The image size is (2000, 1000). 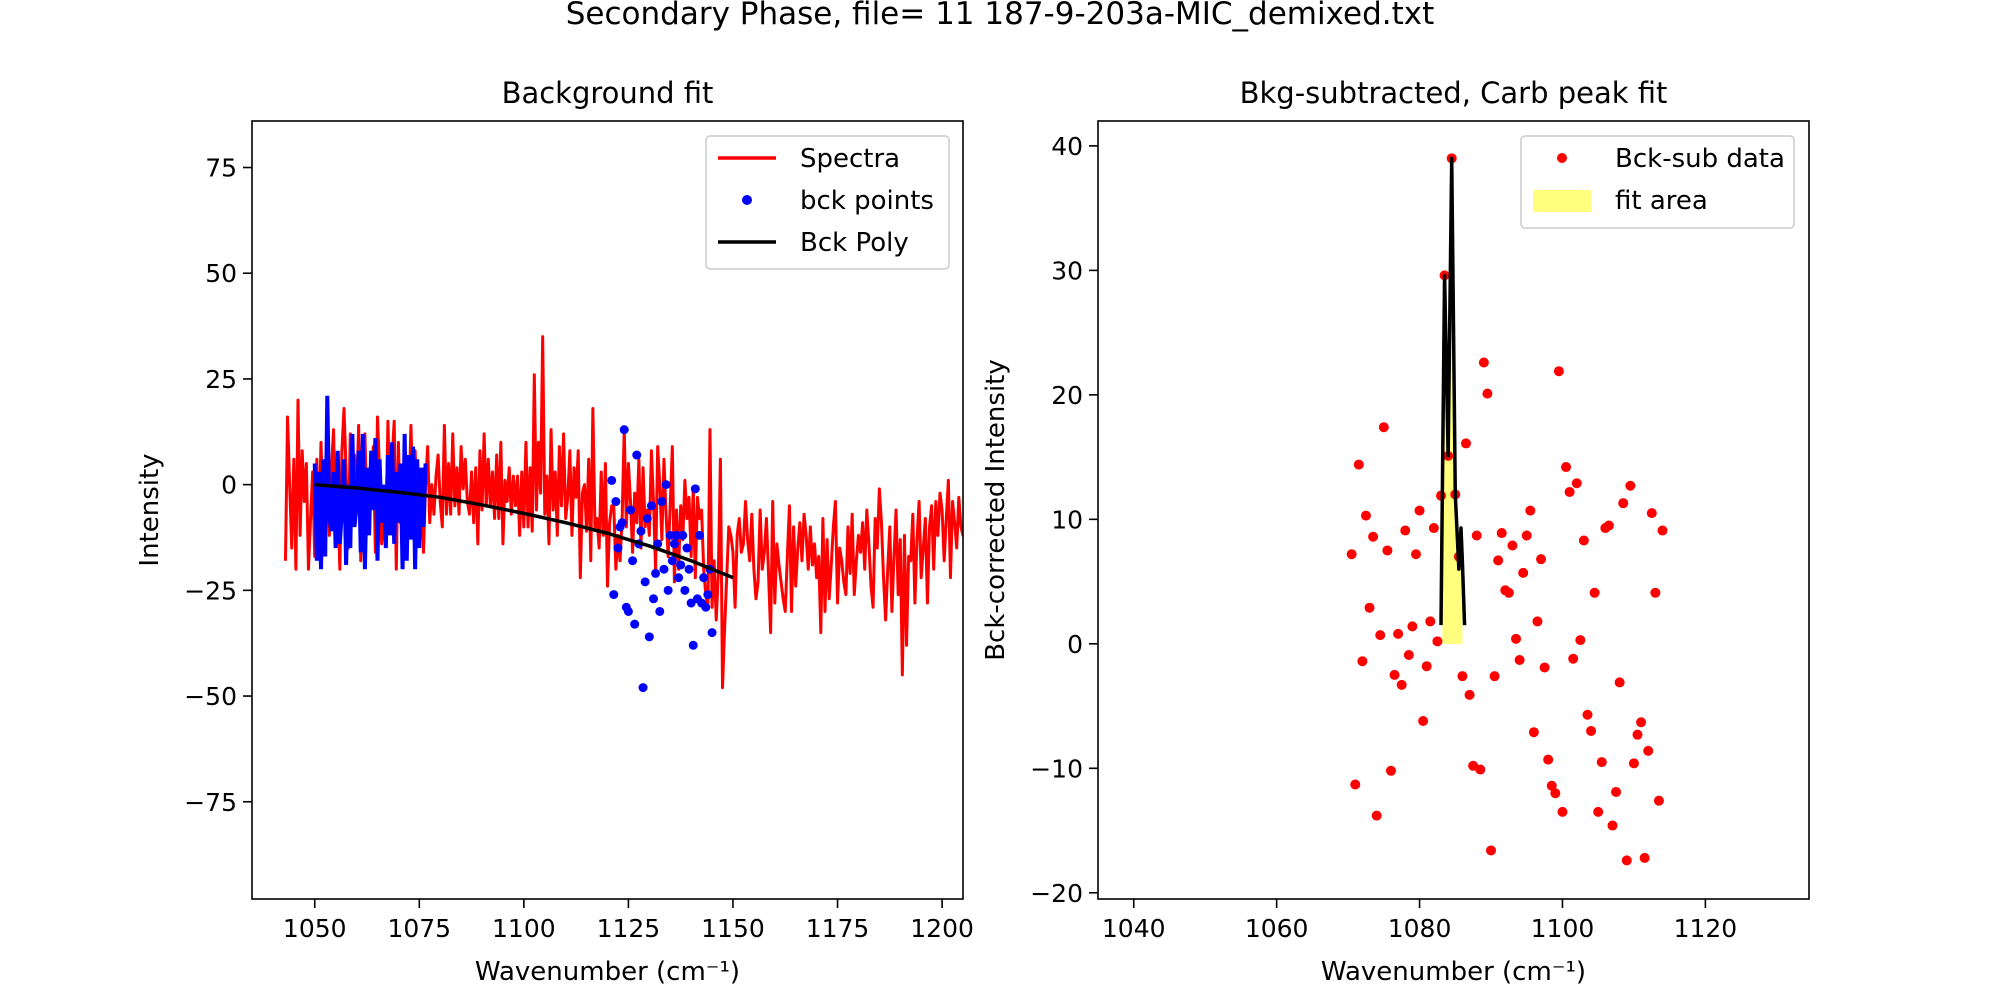 What do you see at coordinates (838, 928) in the screenshot?
I see `x-tick-label: 1175` at bounding box center [838, 928].